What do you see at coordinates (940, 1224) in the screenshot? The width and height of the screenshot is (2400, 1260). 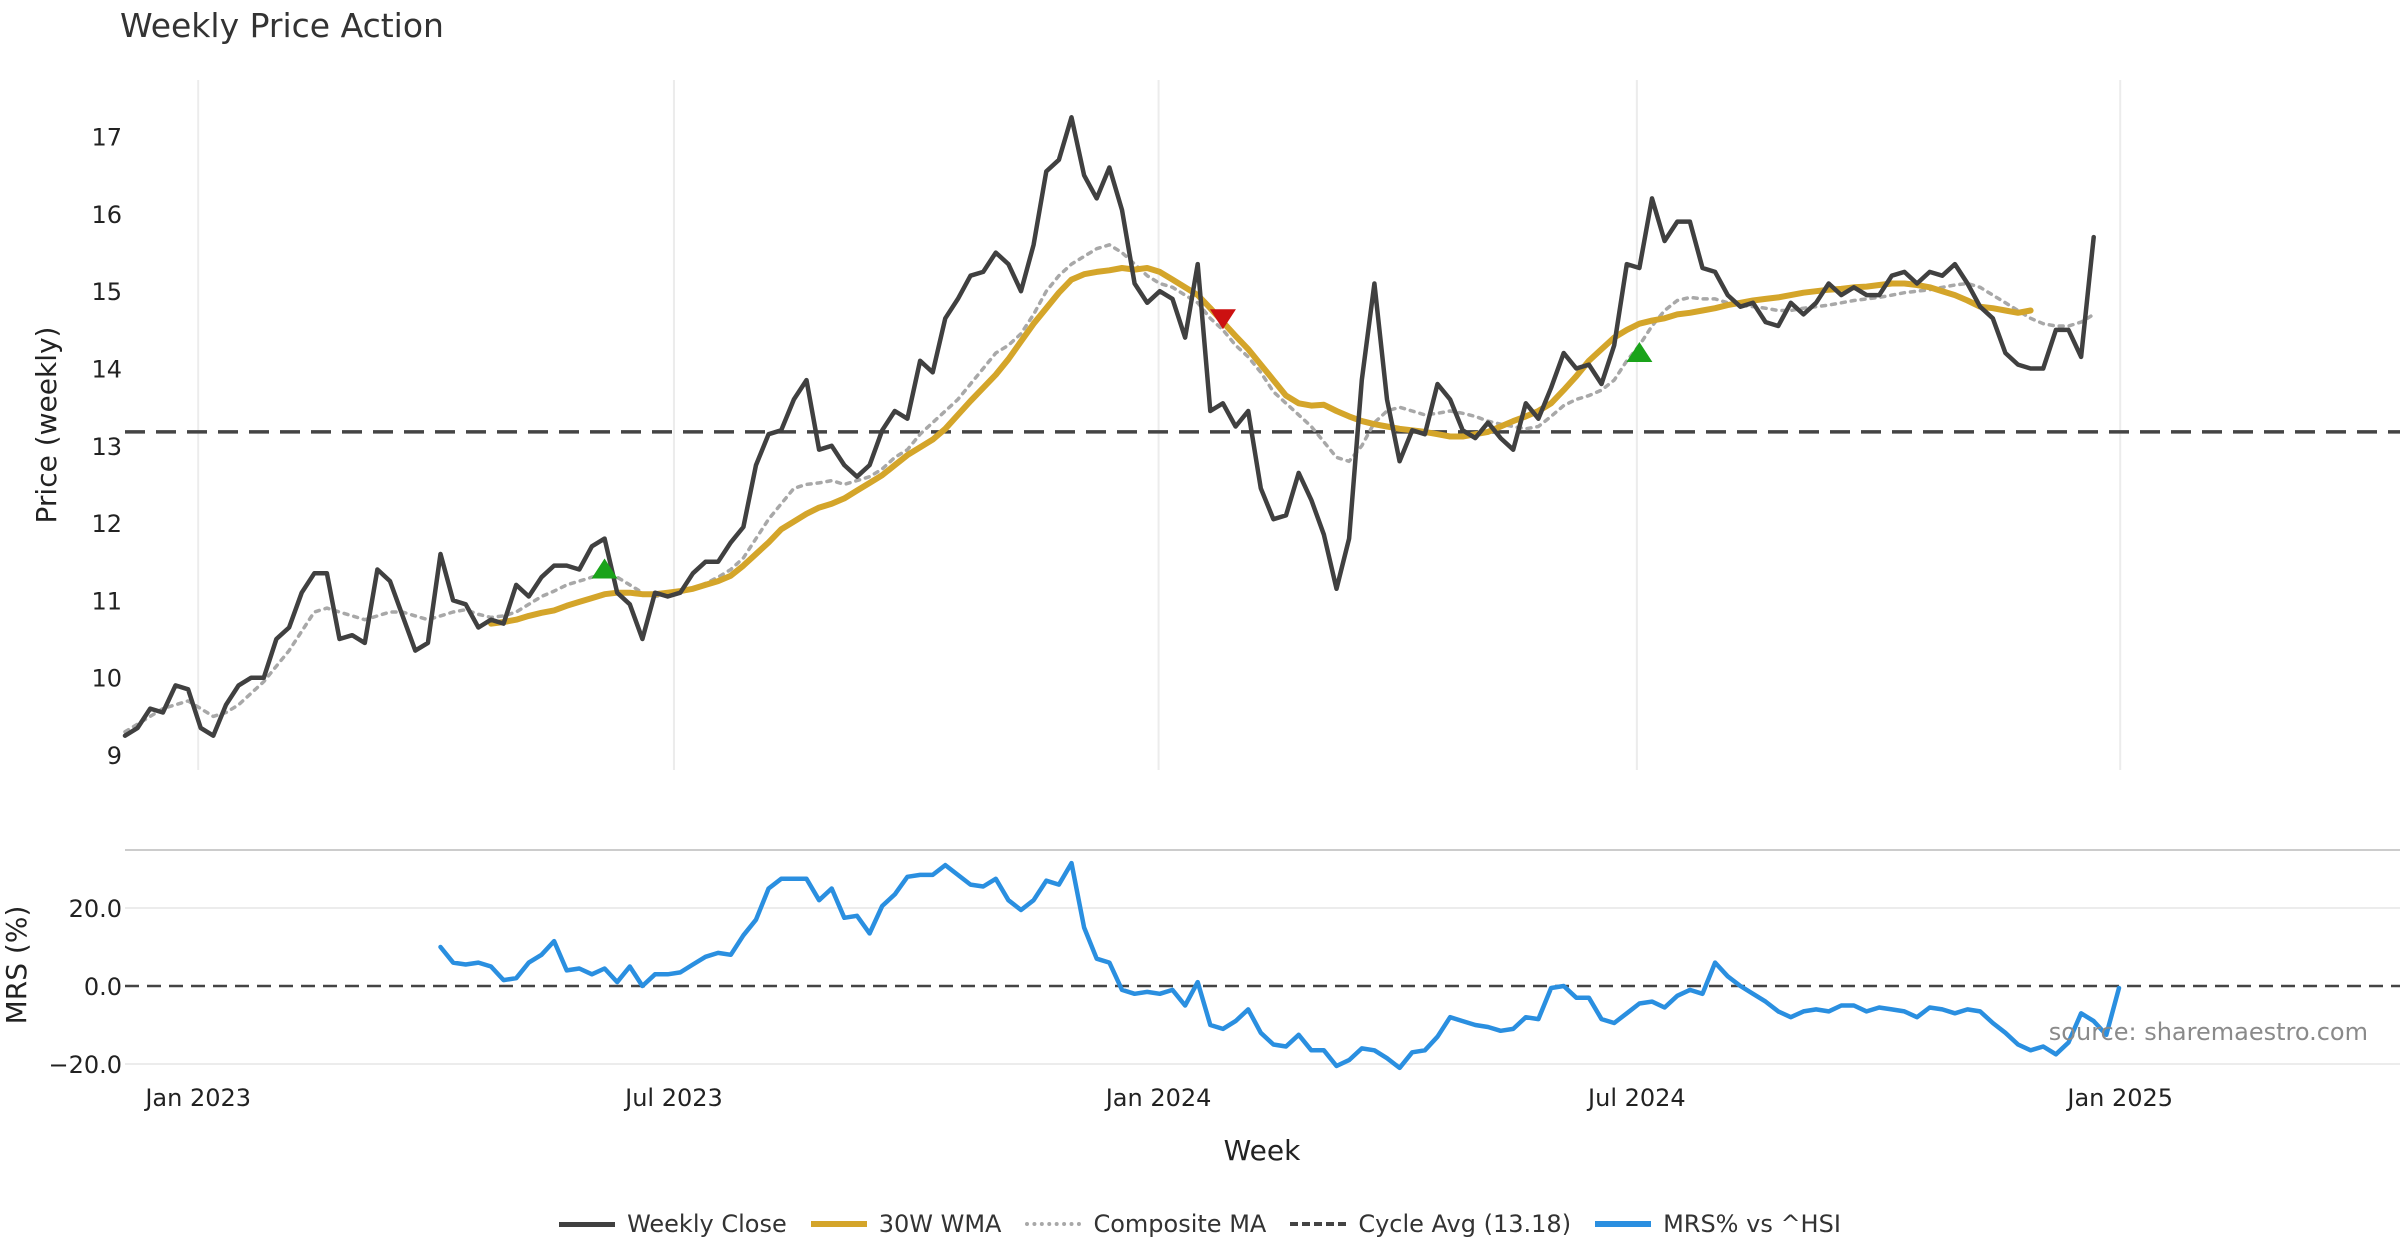 I see `legend-label-wma: 30W WMA` at bounding box center [940, 1224].